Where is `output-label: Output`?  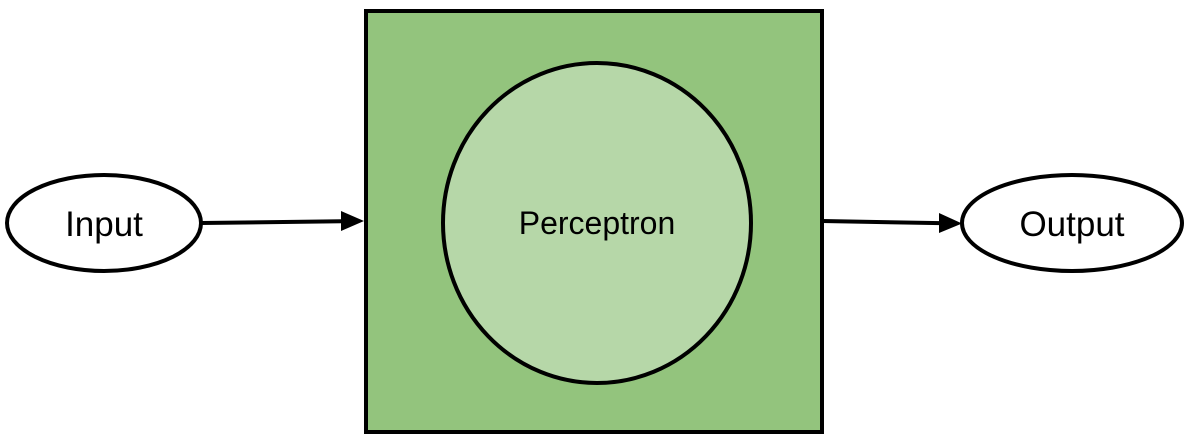 output-label: Output is located at coordinates (1071, 224).